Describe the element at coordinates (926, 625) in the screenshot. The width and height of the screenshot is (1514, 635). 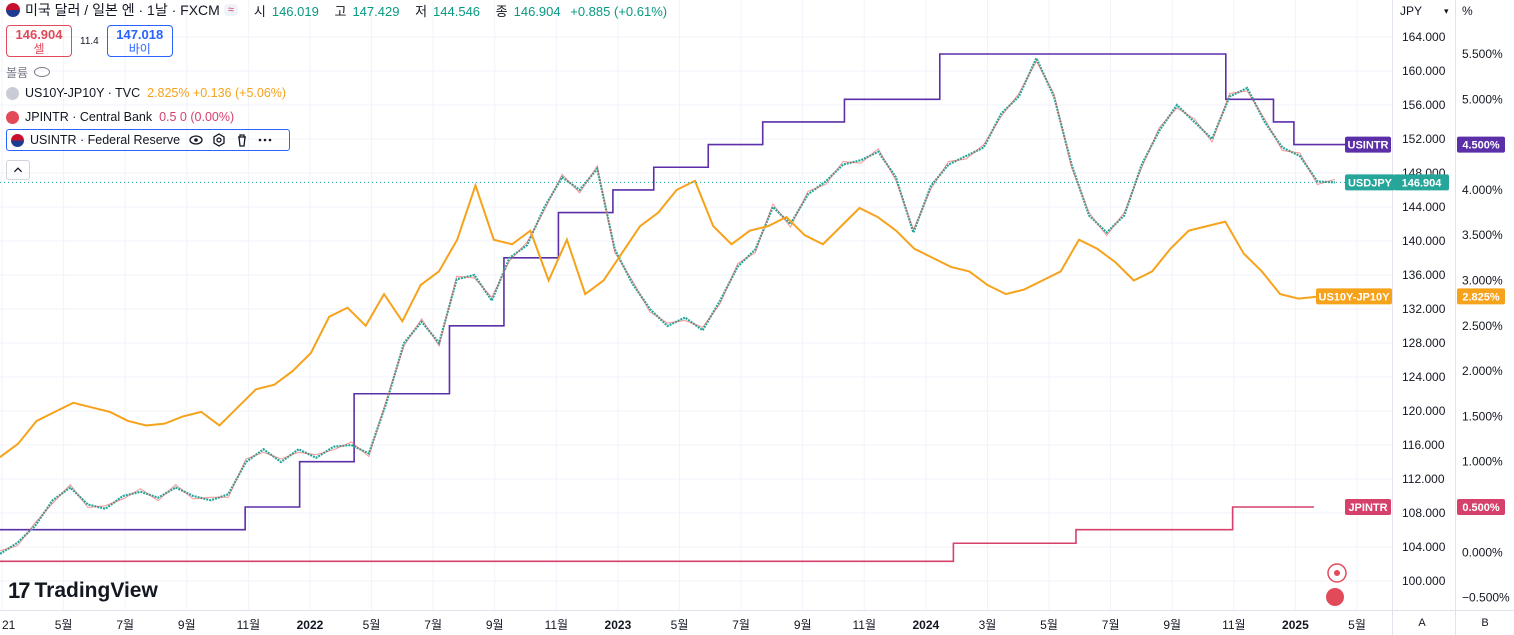
I see `time-tick-label: 2024` at that location.